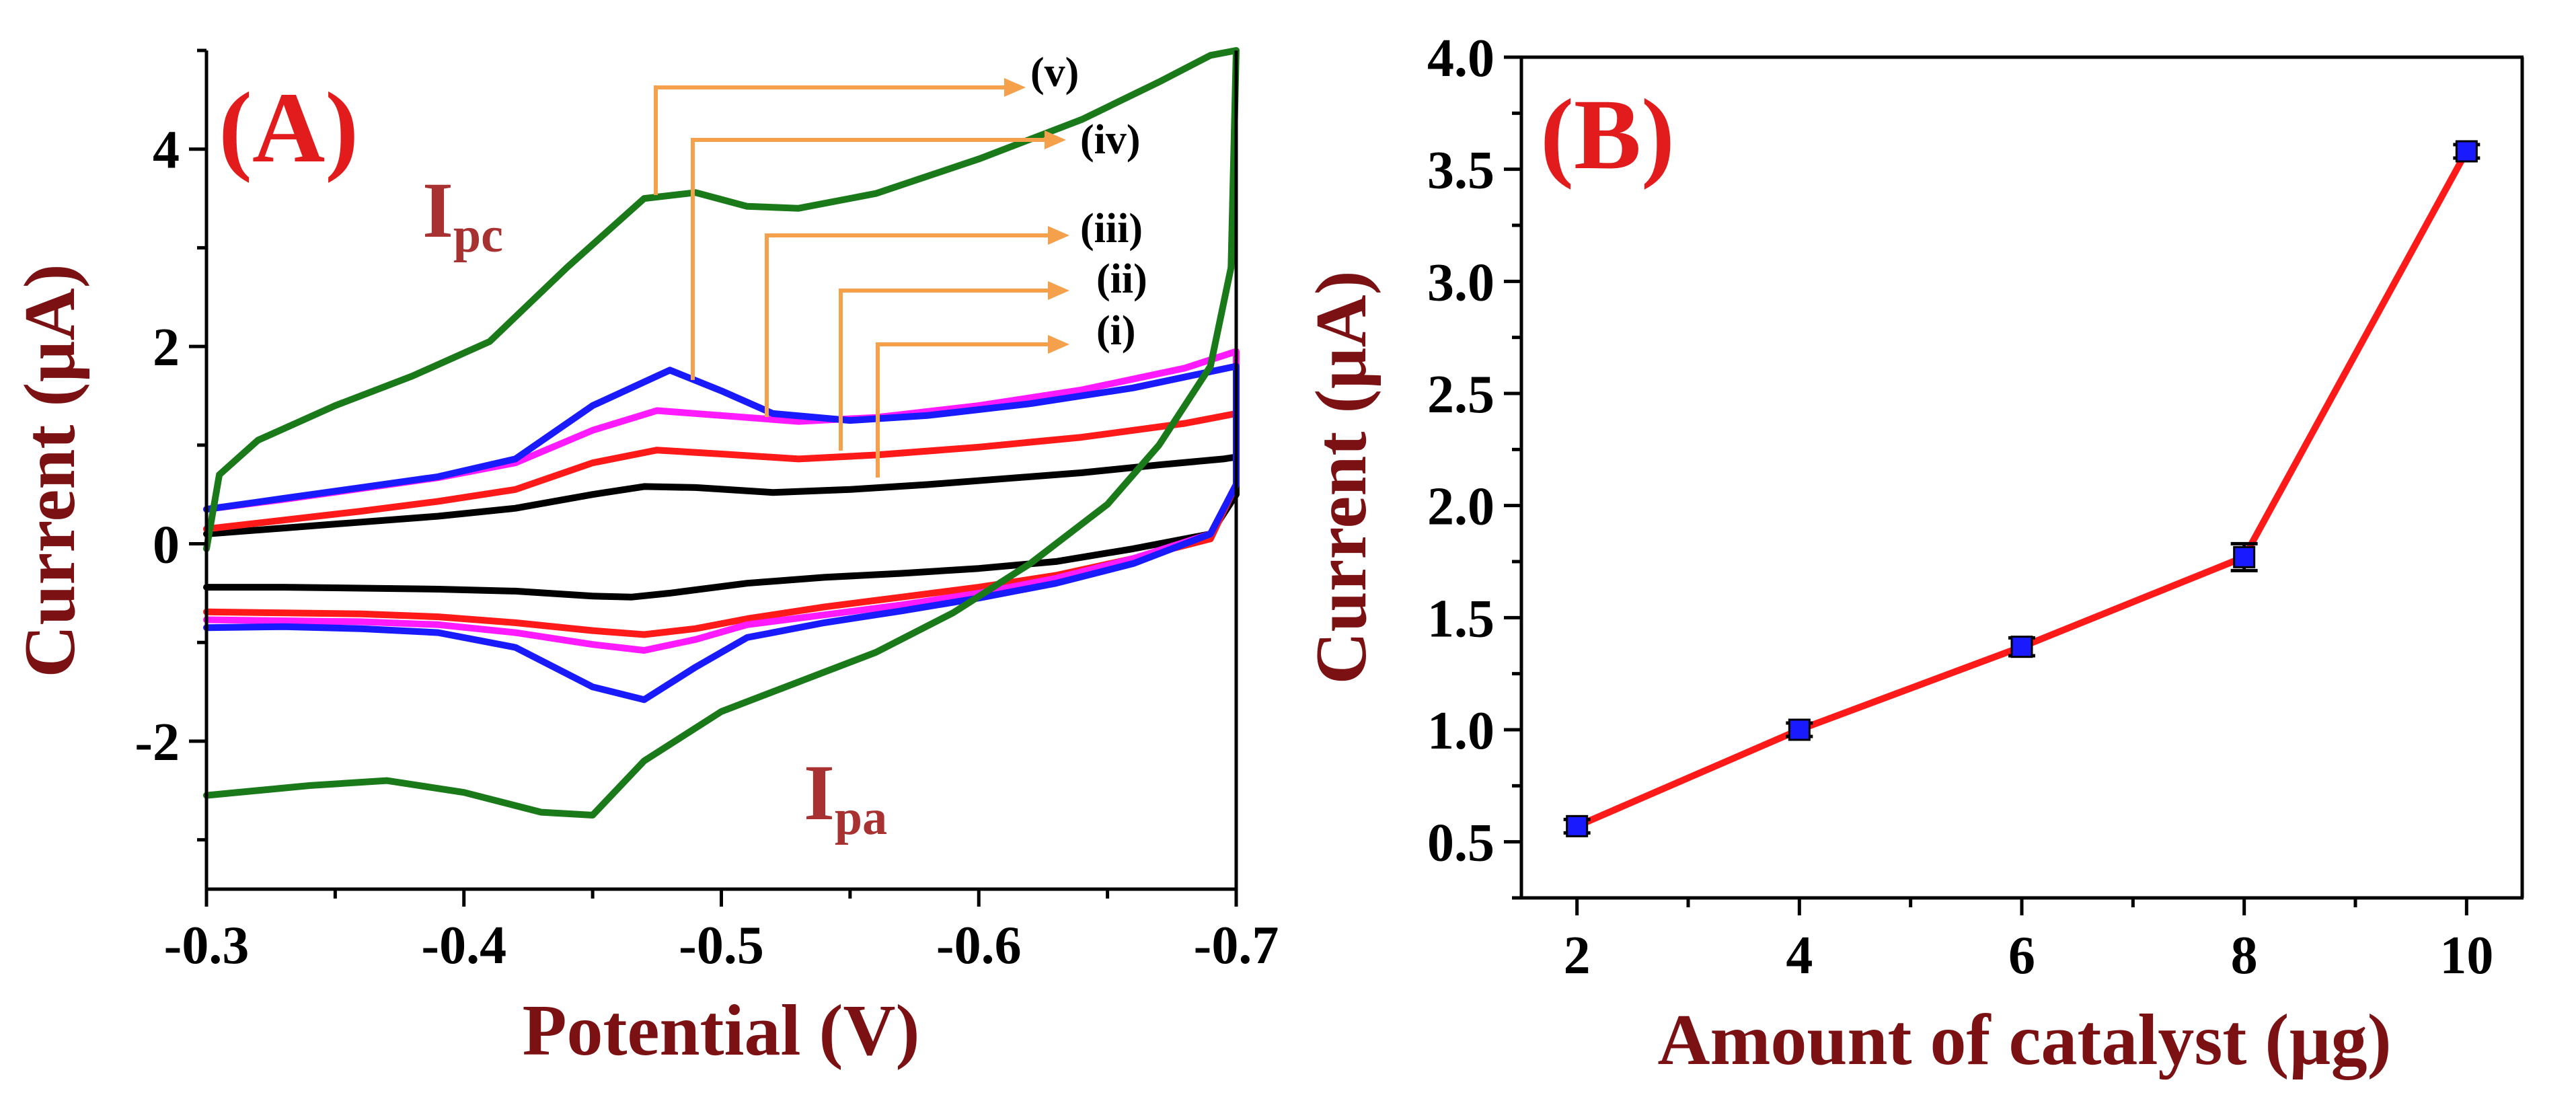 The width and height of the screenshot is (2576, 1101). Describe the element at coordinates (1015, 87) in the screenshot. I see `arrow-head-v` at that location.